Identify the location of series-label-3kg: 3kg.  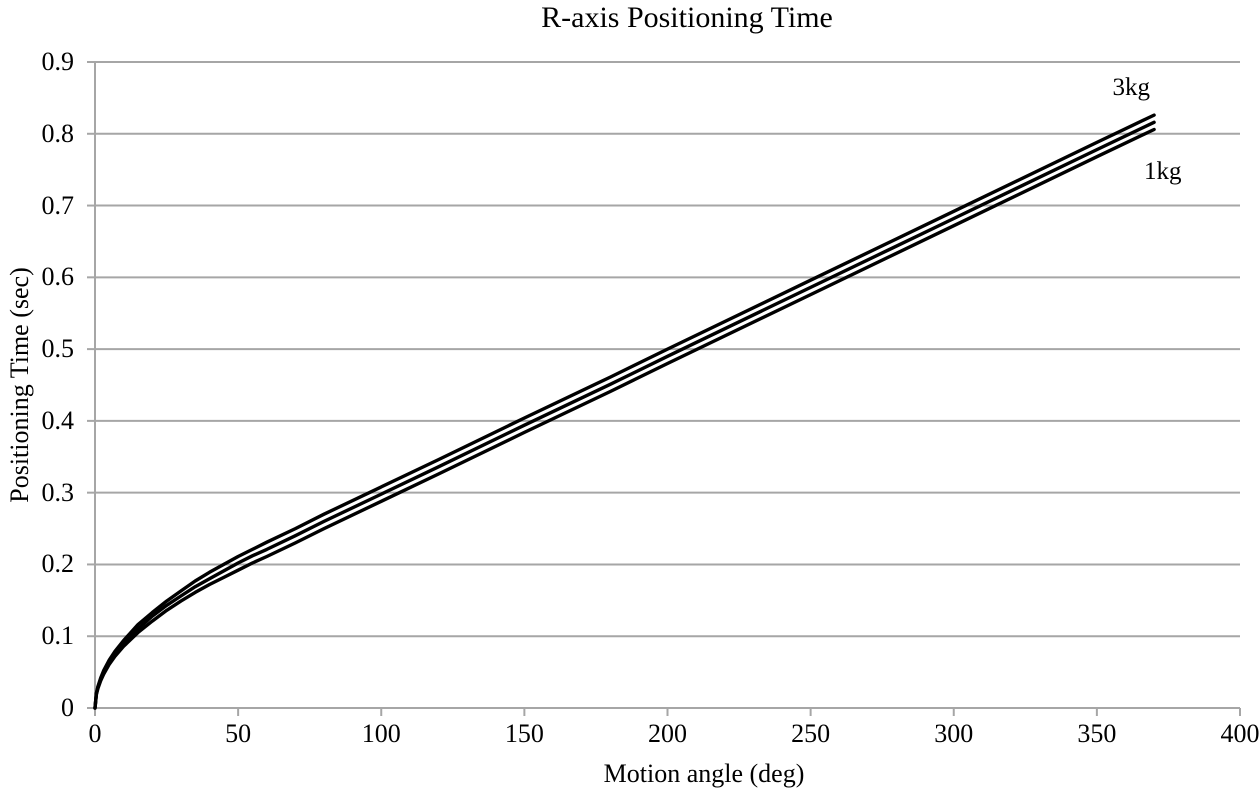
(1131, 87).